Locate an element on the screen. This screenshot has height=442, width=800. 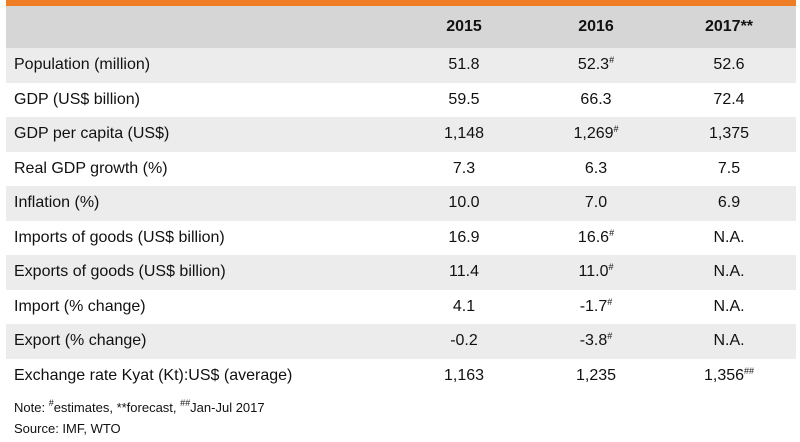
value-2015: 4.1 is located at coordinates (464, 307).